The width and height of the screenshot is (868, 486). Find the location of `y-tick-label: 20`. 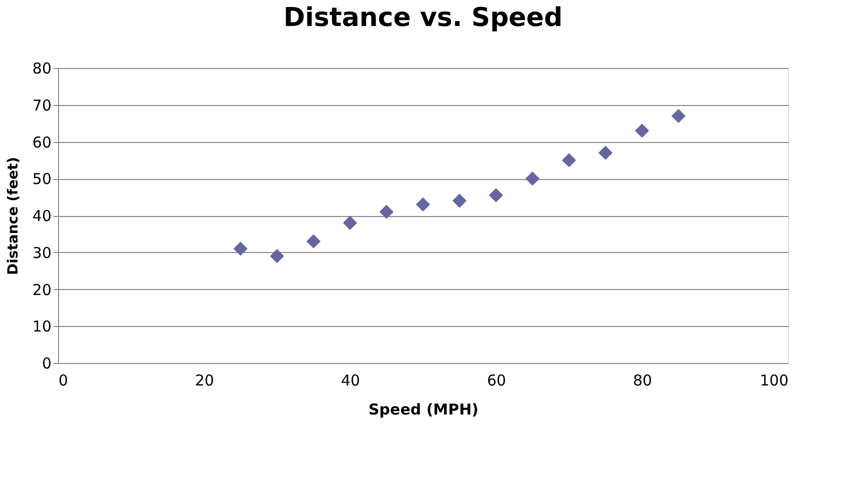

y-tick-label: 20 is located at coordinates (42, 289).